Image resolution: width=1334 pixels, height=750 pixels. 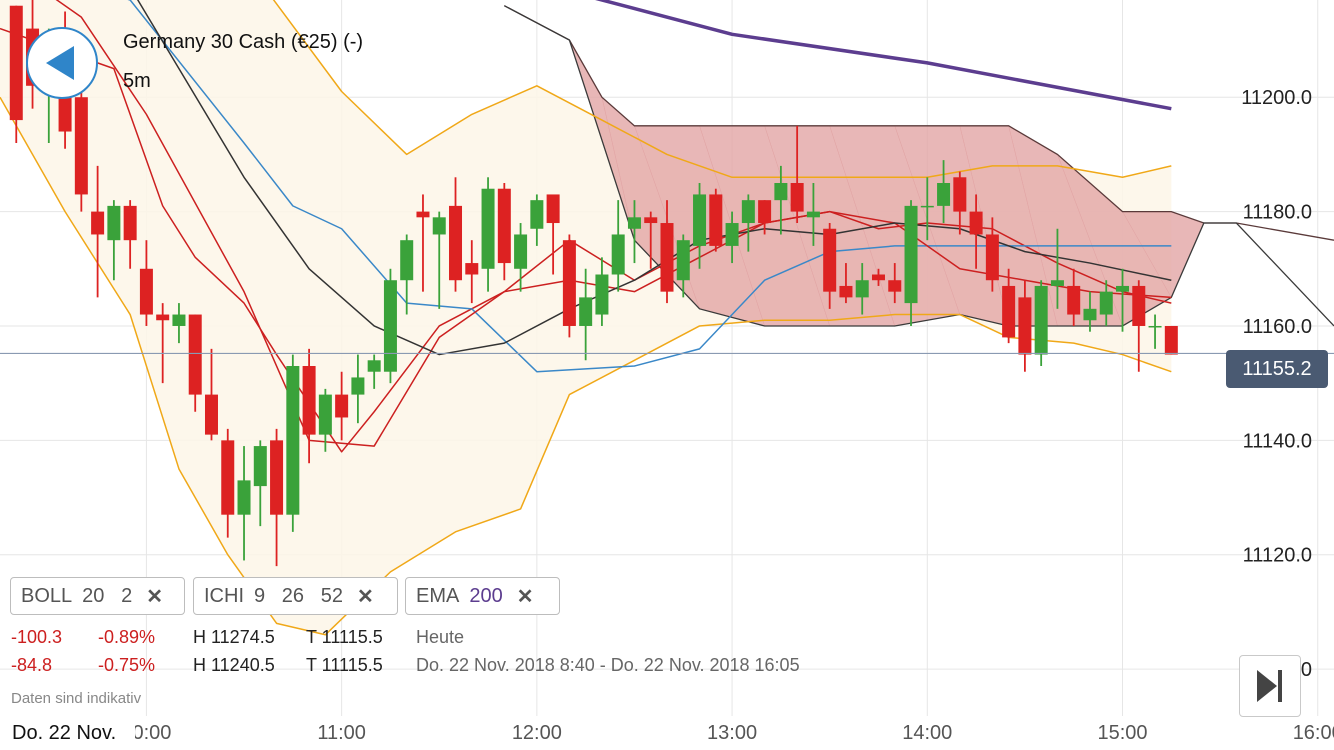 I want to click on x-tick-label: 13:00, so click(x=732, y=733).